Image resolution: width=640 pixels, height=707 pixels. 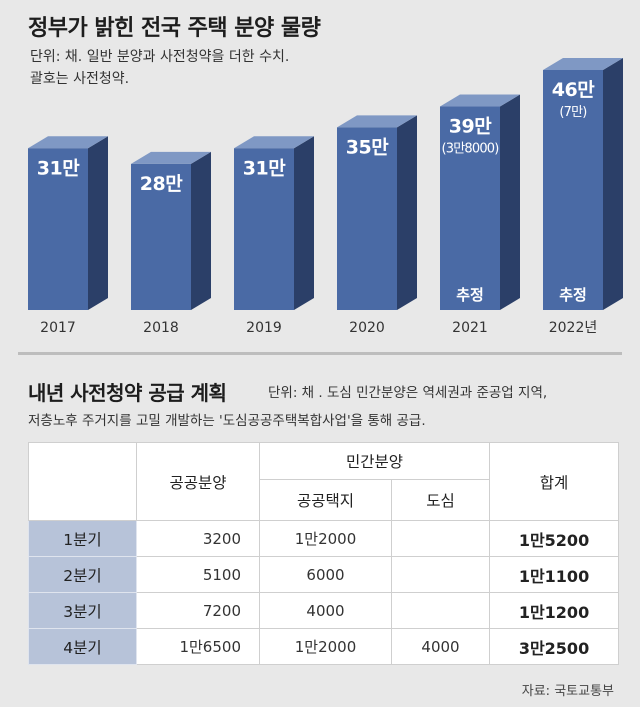 I want to click on section-divider, so click(x=320, y=353).